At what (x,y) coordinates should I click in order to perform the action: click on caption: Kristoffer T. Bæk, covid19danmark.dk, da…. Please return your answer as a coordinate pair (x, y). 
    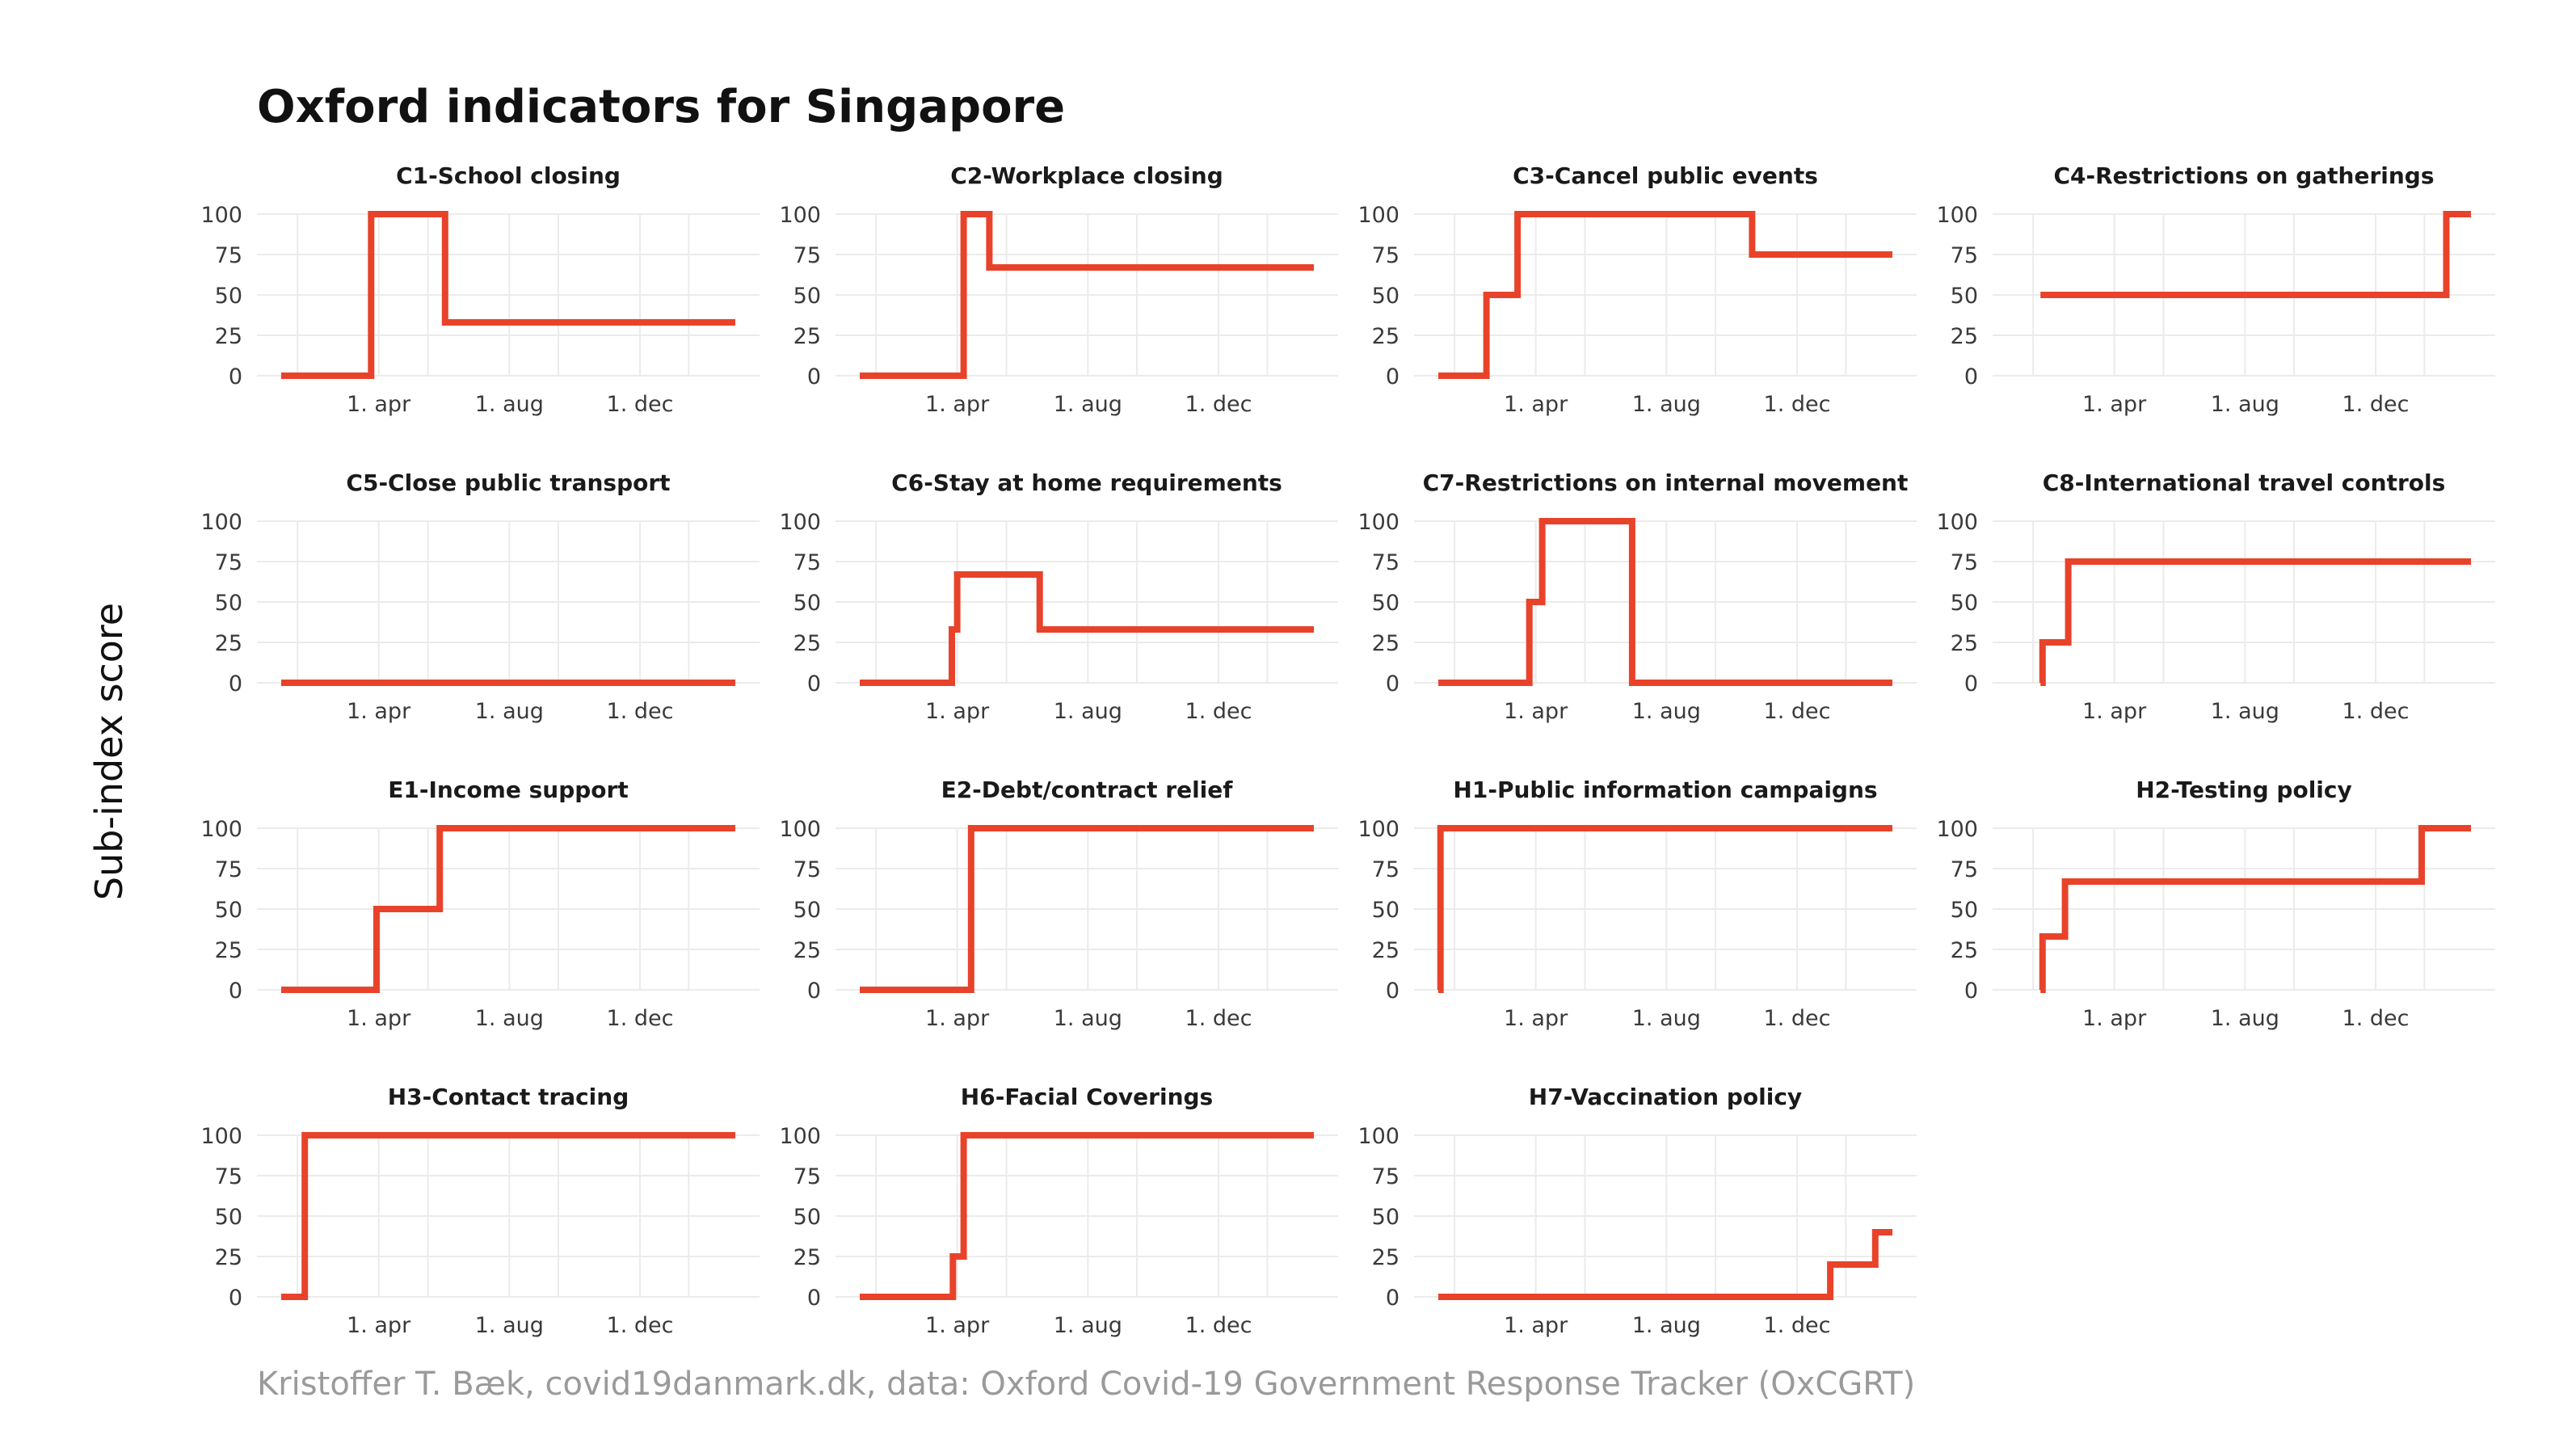
    Looking at the image, I should click on (1086, 1384).